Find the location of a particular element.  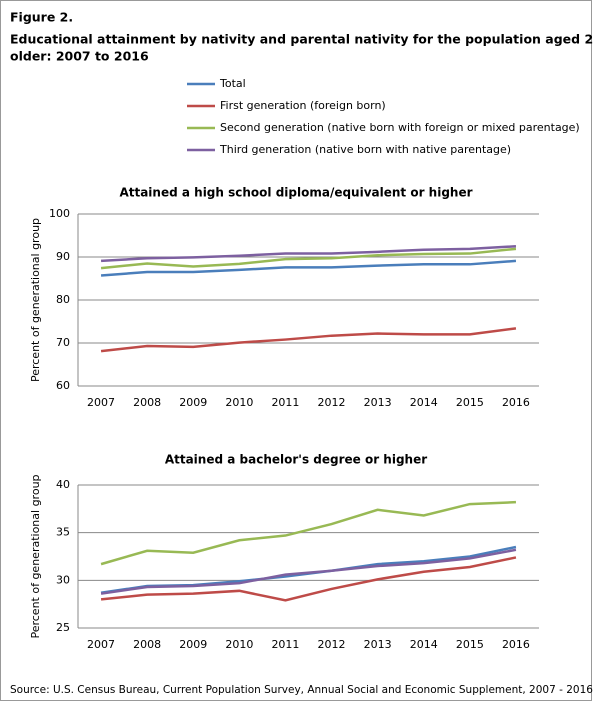

y-tick-label: 90 is located at coordinates (63, 256).